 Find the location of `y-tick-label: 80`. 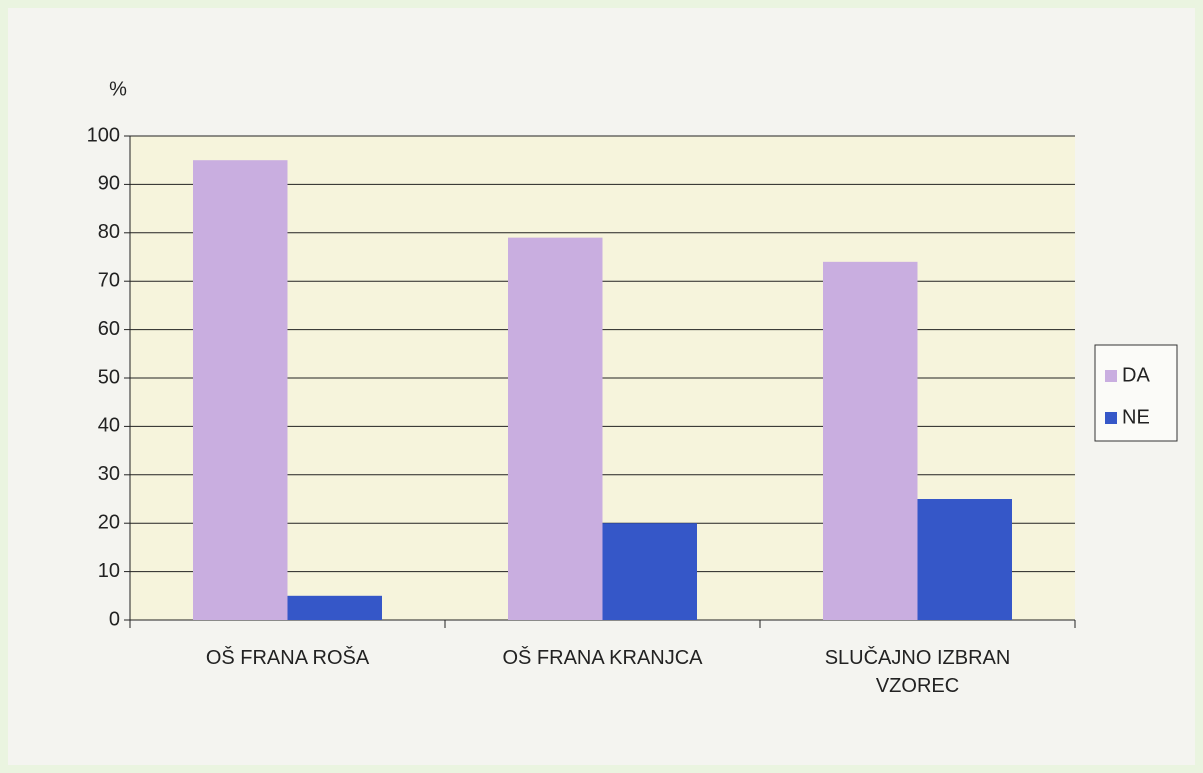

y-tick-label: 80 is located at coordinates (109, 232).